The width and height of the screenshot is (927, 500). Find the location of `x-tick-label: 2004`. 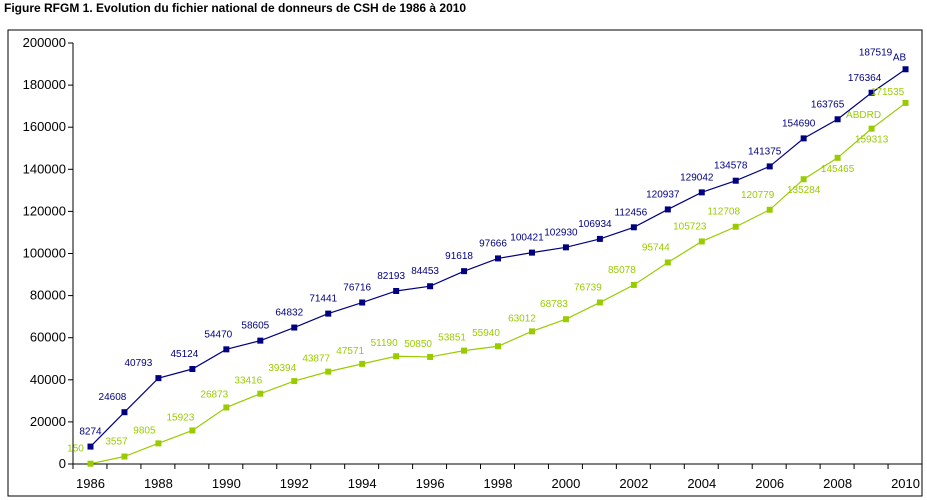

x-tick-label: 2004 is located at coordinates (701, 483).